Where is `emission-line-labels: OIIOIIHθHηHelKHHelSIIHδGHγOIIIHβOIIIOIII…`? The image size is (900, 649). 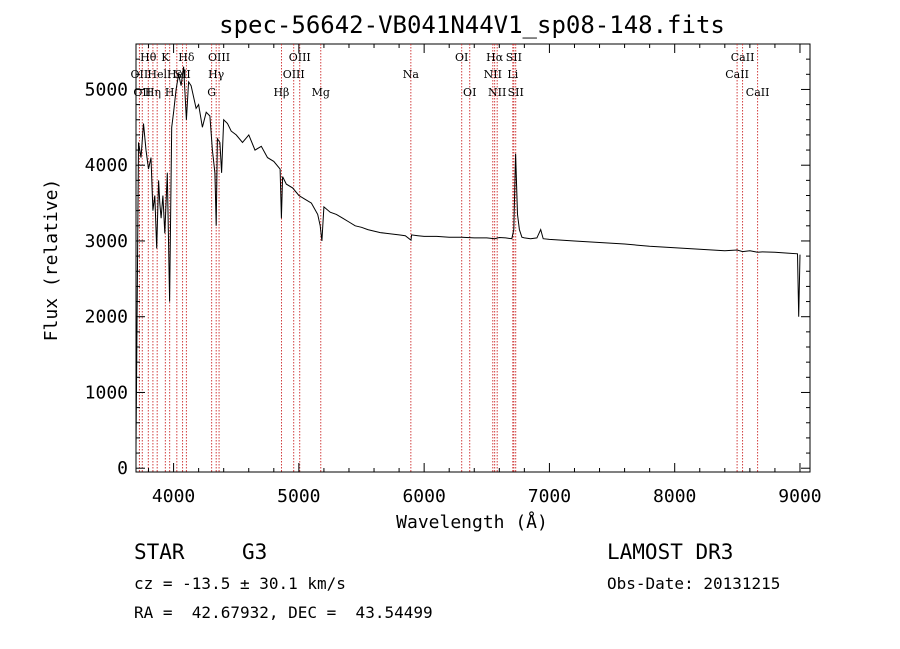 emission-line-labels: OIIOIIHθHηHelKHHelSIIHδGHγOIIIHβOIIIOIII… is located at coordinates (450, 75).